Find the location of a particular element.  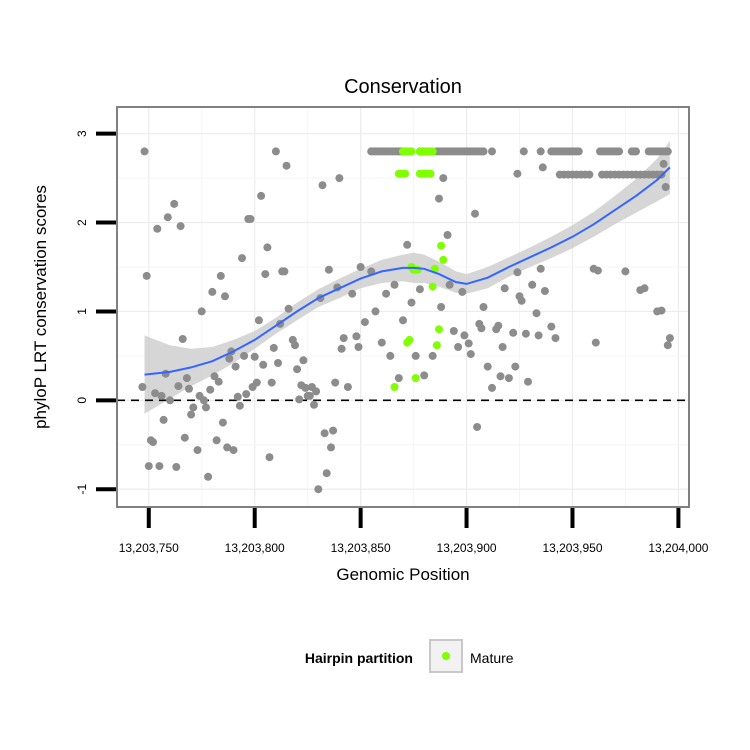

x-tick-label: 13,203,750 is located at coordinates (149, 548).